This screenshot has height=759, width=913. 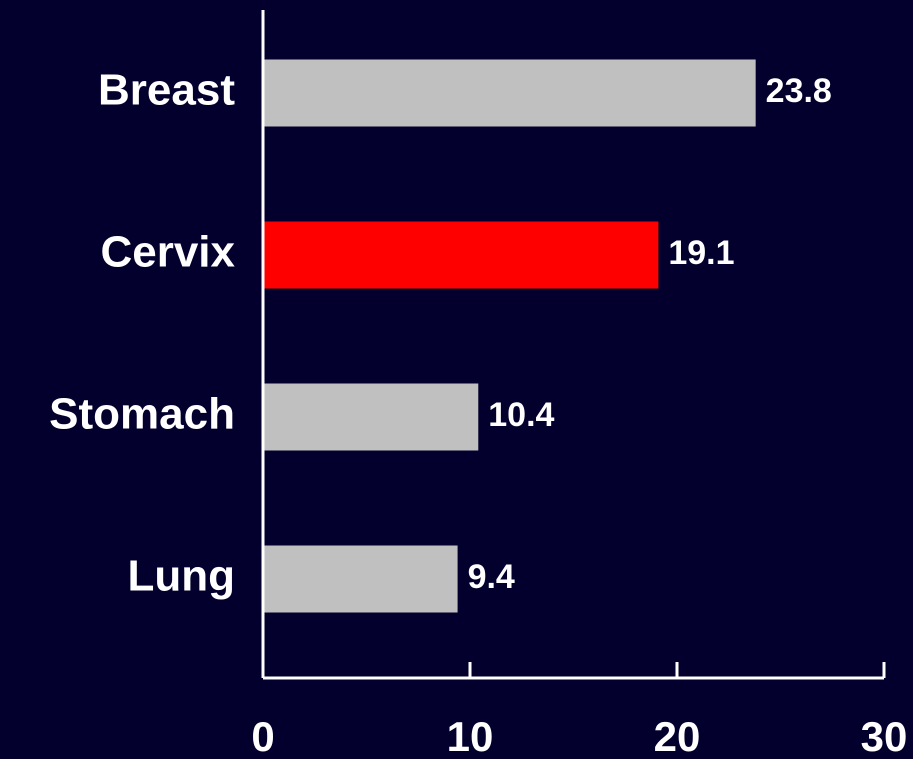 What do you see at coordinates (521, 415) in the screenshot?
I see `value-label: 10.4` at bounding box center [521, 415].